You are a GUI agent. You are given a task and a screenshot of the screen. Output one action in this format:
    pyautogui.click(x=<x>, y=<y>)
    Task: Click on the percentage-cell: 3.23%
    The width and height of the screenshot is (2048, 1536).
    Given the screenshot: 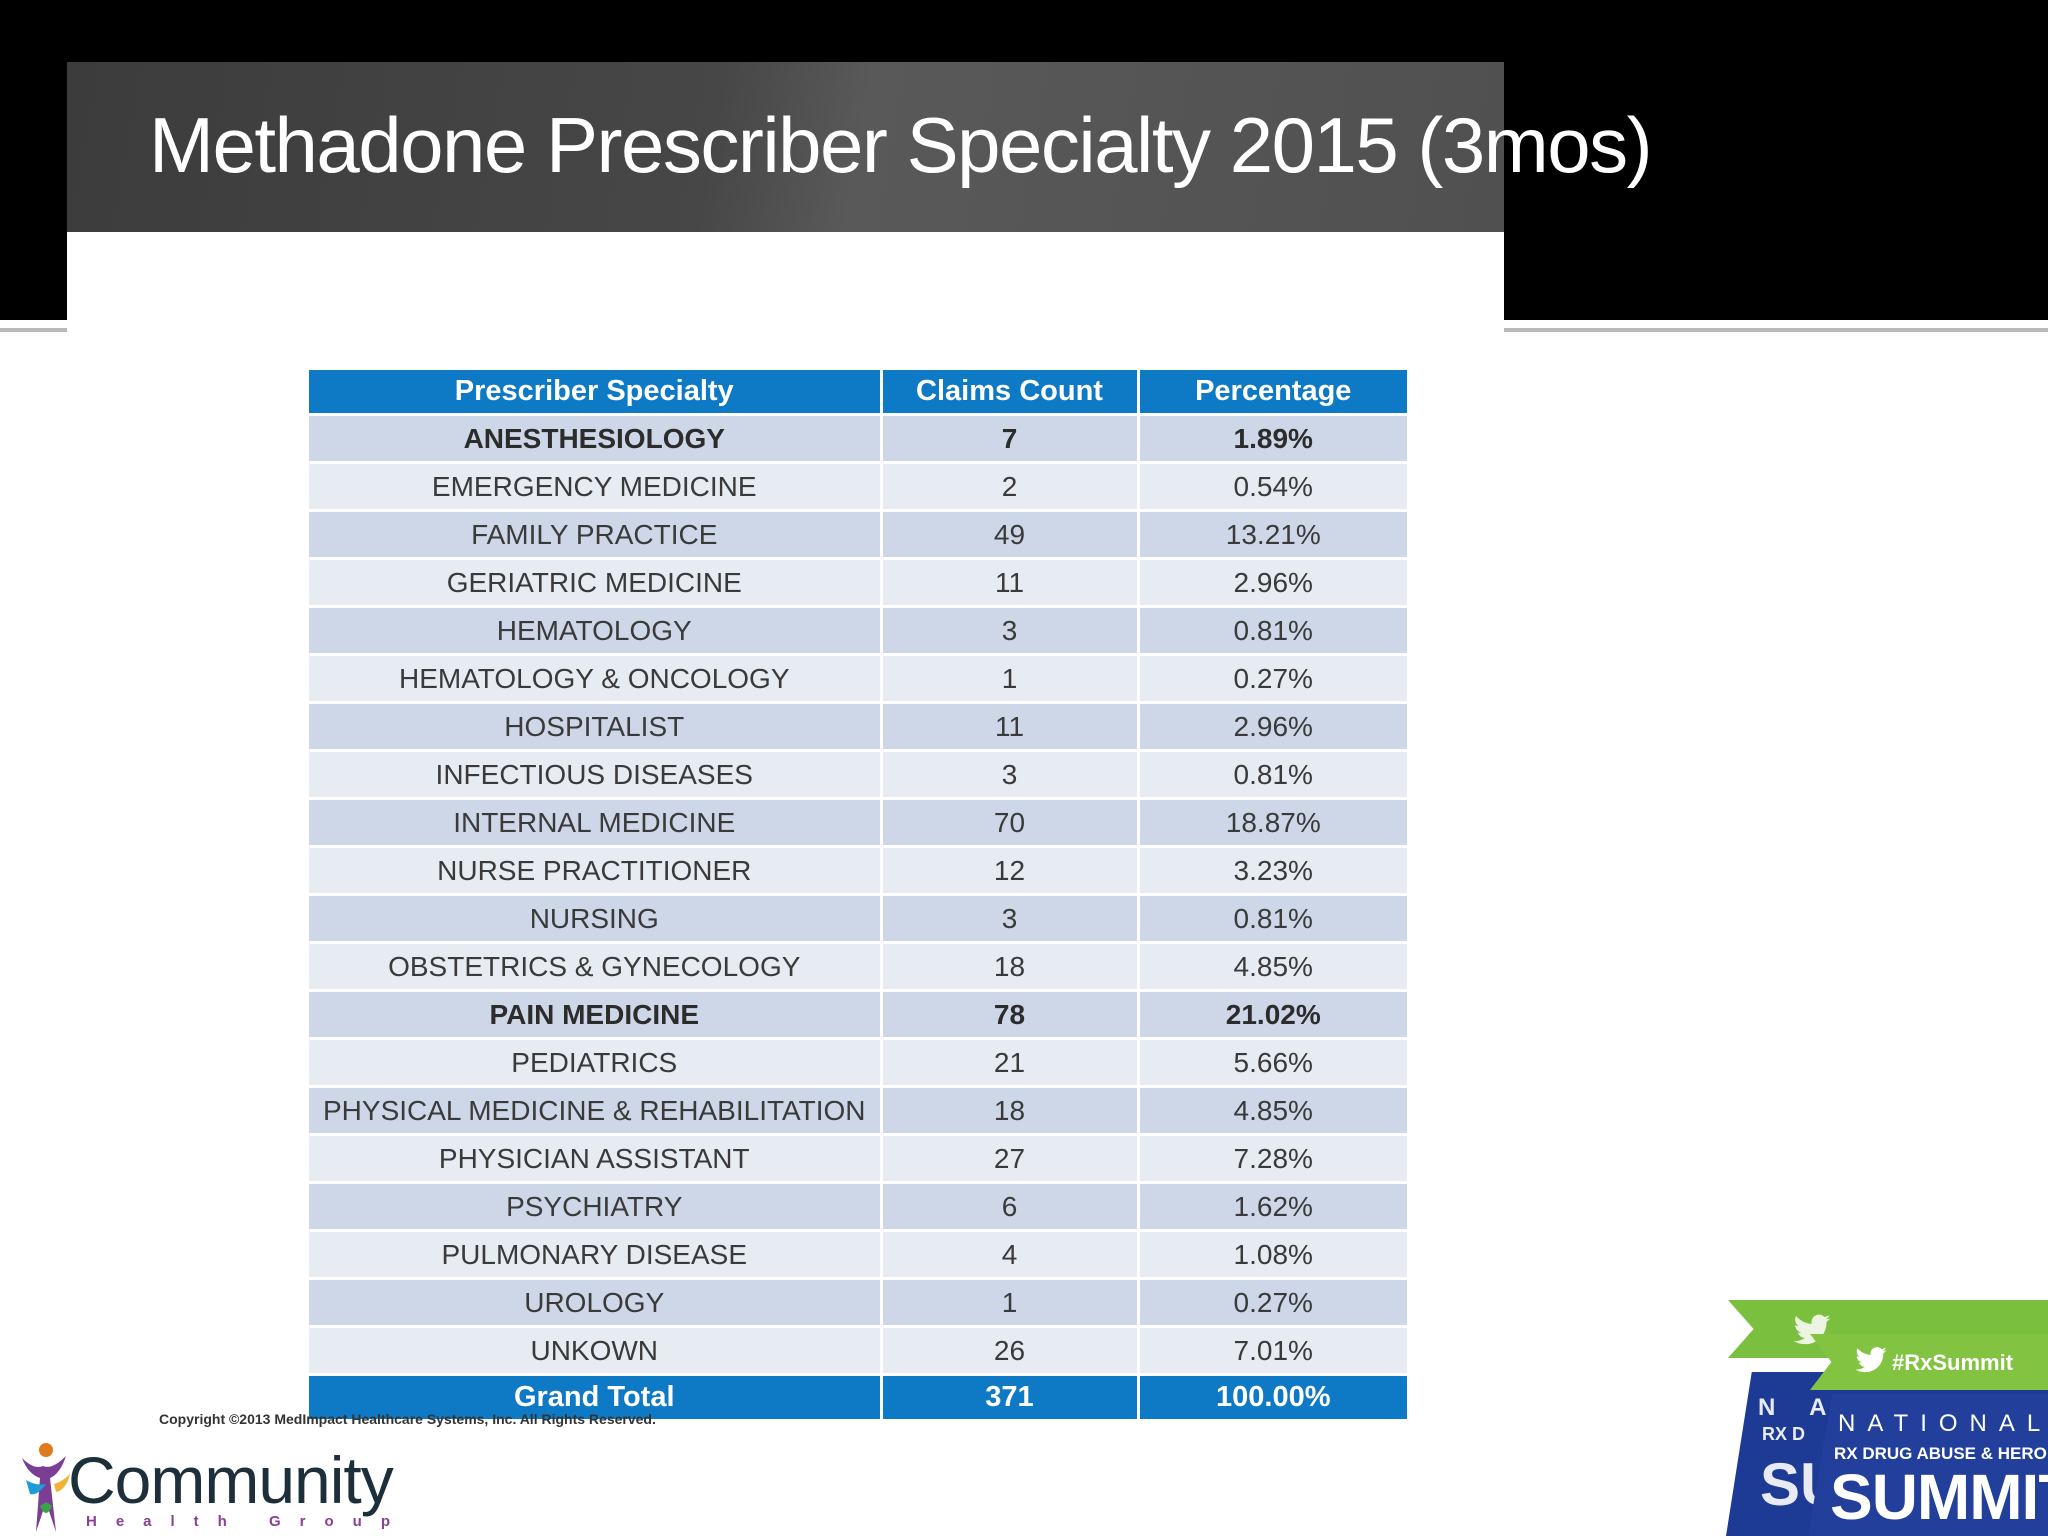 What is the action you would take?
    pyautogui.click(x=1272, y=871)
    